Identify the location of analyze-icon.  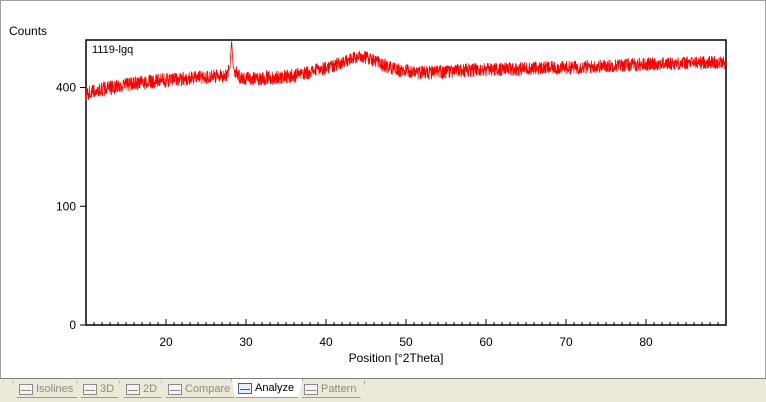
(245, 388).